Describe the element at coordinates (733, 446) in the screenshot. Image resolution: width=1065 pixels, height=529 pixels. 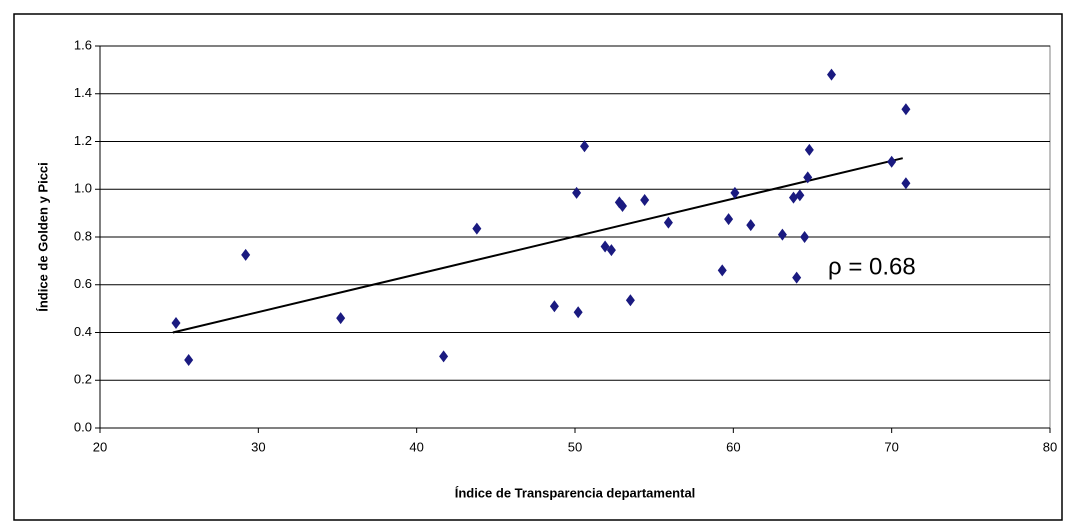
I see `x-tick-label: 60` at that location.